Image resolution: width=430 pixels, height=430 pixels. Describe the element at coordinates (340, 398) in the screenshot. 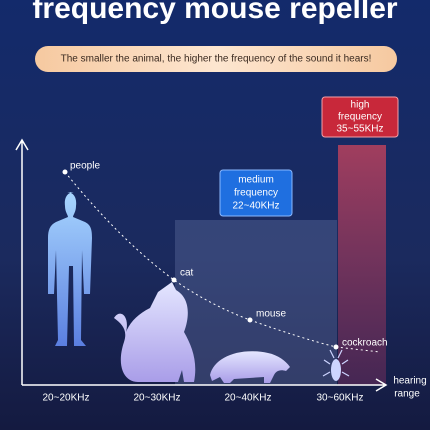

I see `x-label: 30~60KHz` at that location.